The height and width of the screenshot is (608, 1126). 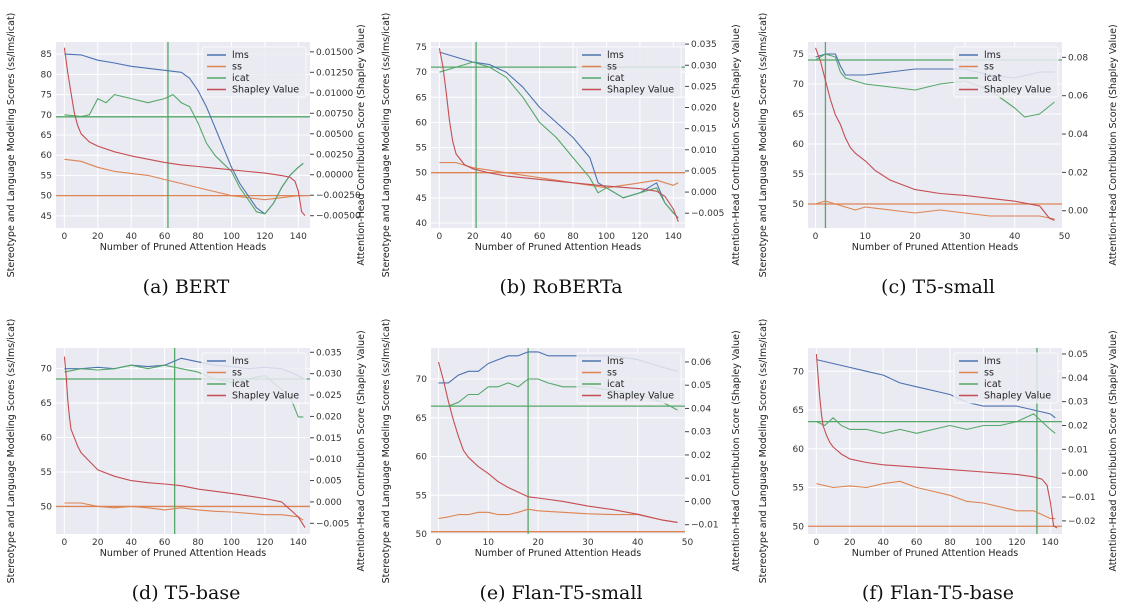 What do you see at coordinates (186, 593) in the screenshot?
I see `caption-t5-base: (d) T5-base` at bounding box center [186, 593].